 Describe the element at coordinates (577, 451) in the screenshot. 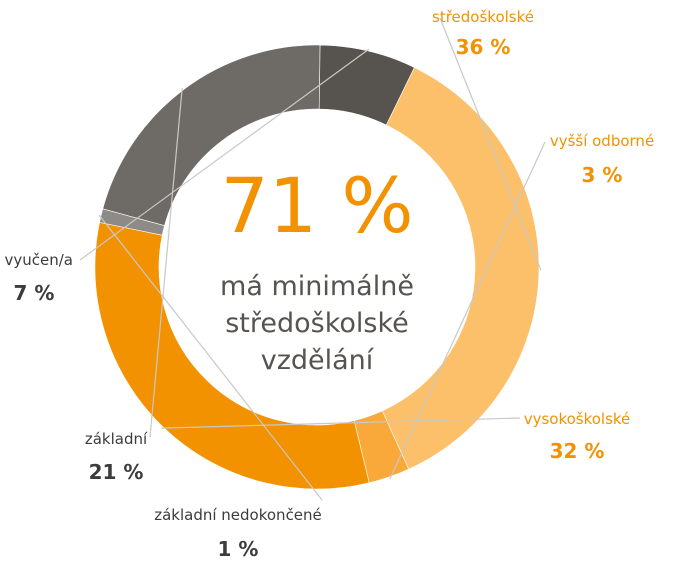

I see `slice-value: 32 %` at that location.